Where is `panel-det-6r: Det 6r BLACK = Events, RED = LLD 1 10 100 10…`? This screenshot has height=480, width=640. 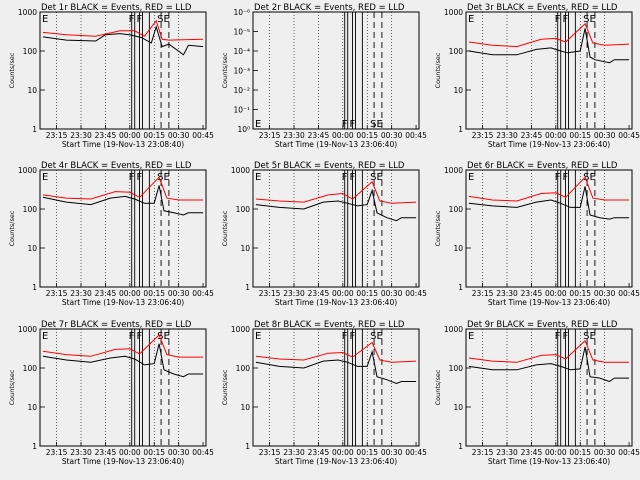 panel-det-6r: Det 6r BLACK = Events, RED = LLD 1 10 100 10… is located at coordinates (537, 234).